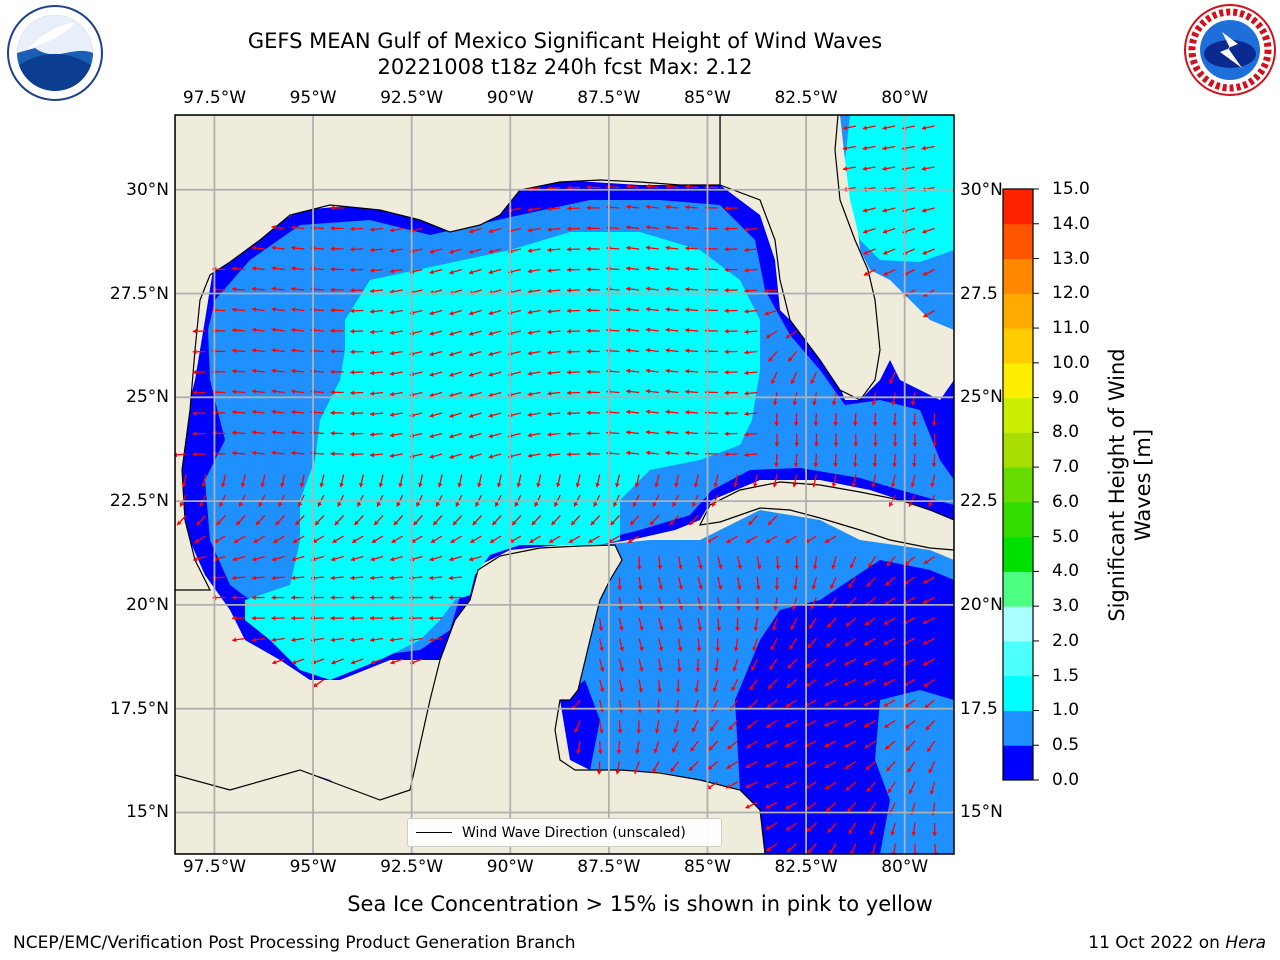  What do you see at coordinates (510, 867) in the screenshot?
I see `lon-tick-bottom: 90°W` at bounding box center [510, 867].